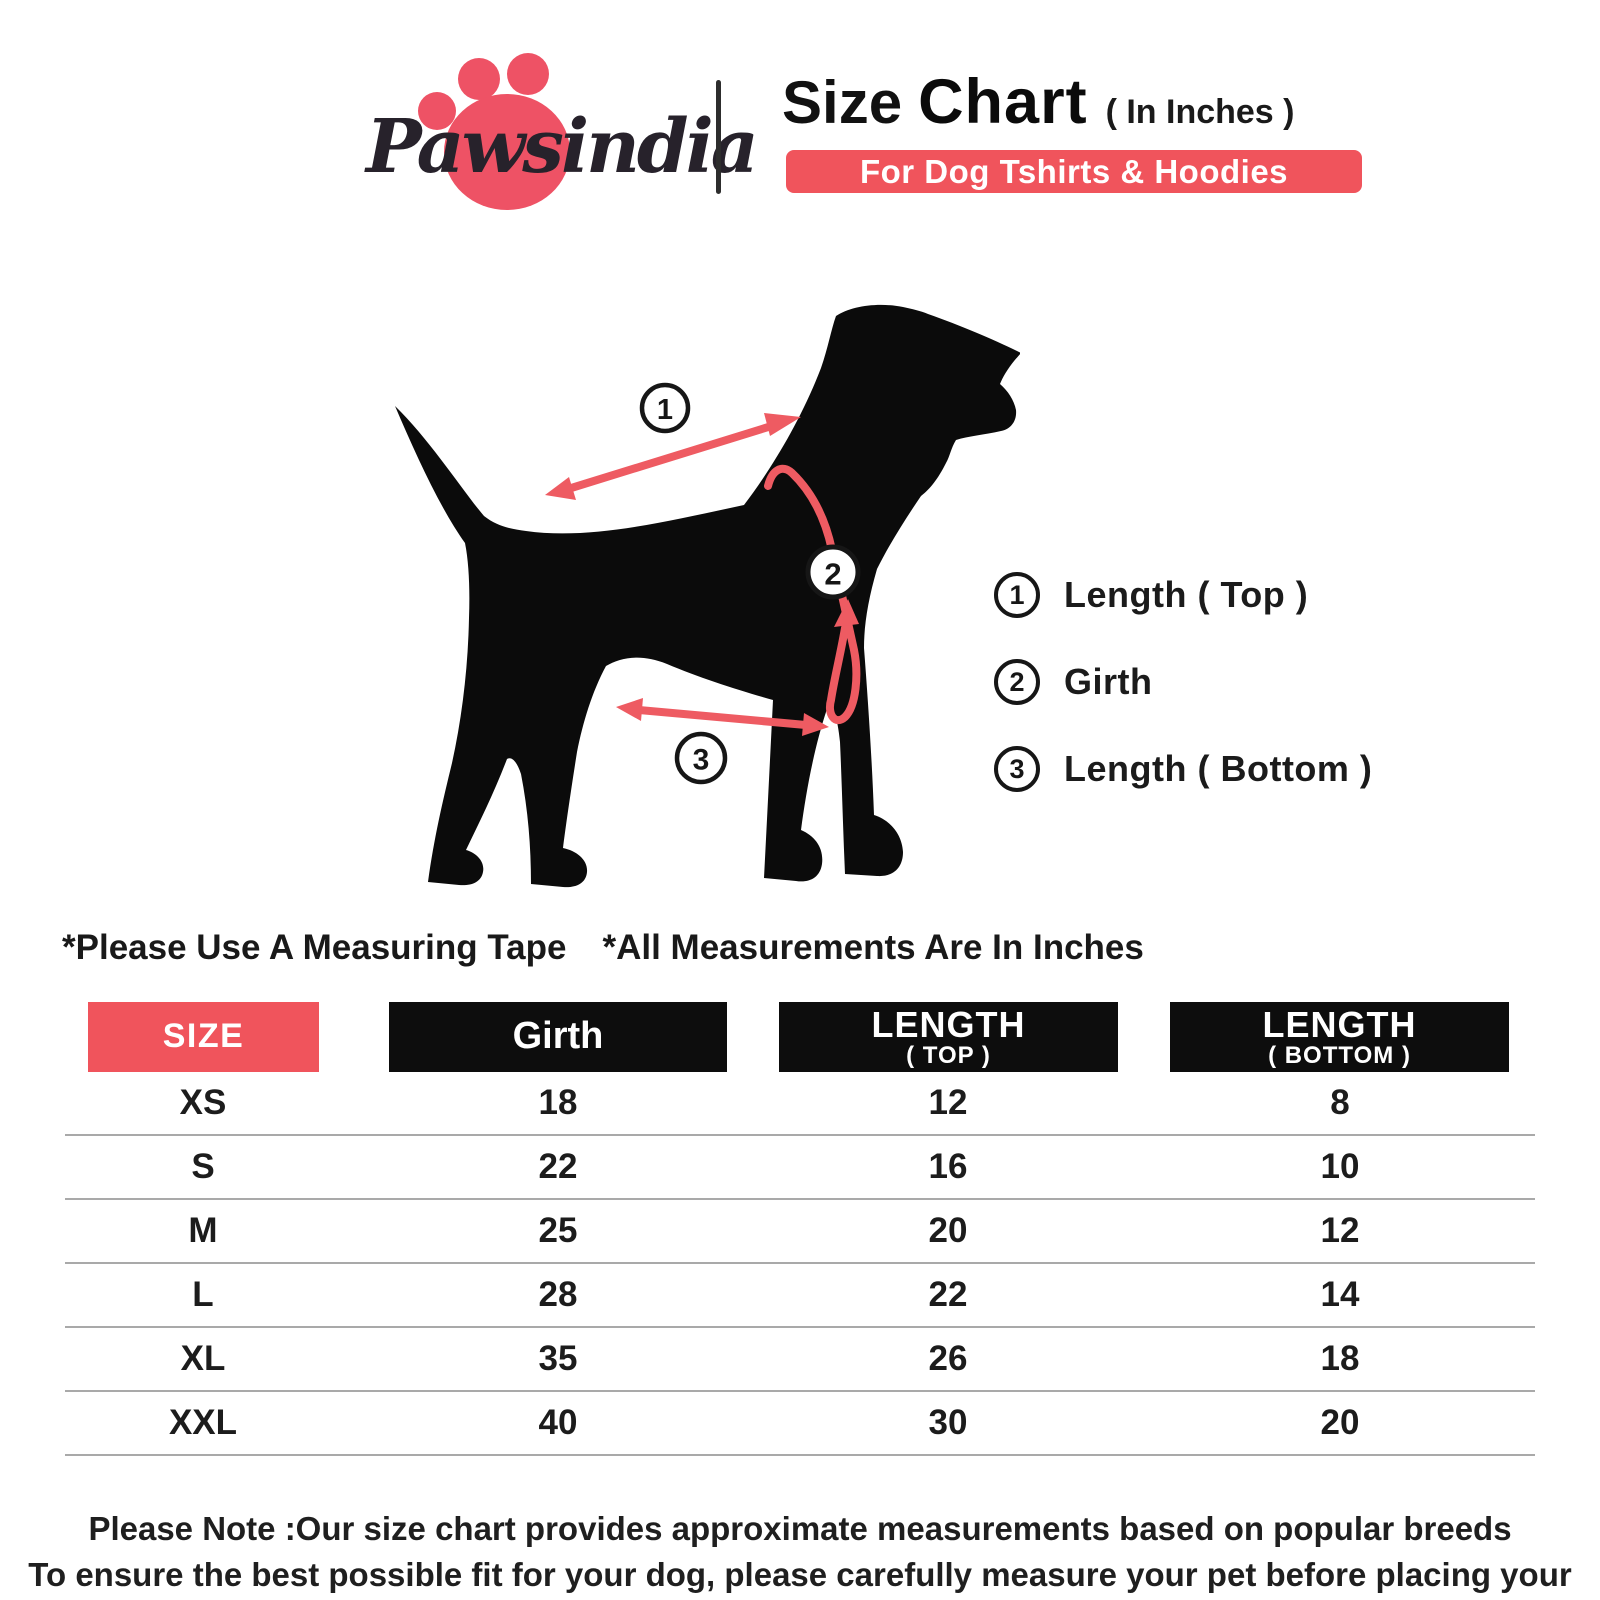 The height and width of the screenshot is (1600, 1600). What do you see at coordinates (800, 1168) in the screenshot?
I see `table-row-s: S 22 16 10` at bounding box center [800, 1168].